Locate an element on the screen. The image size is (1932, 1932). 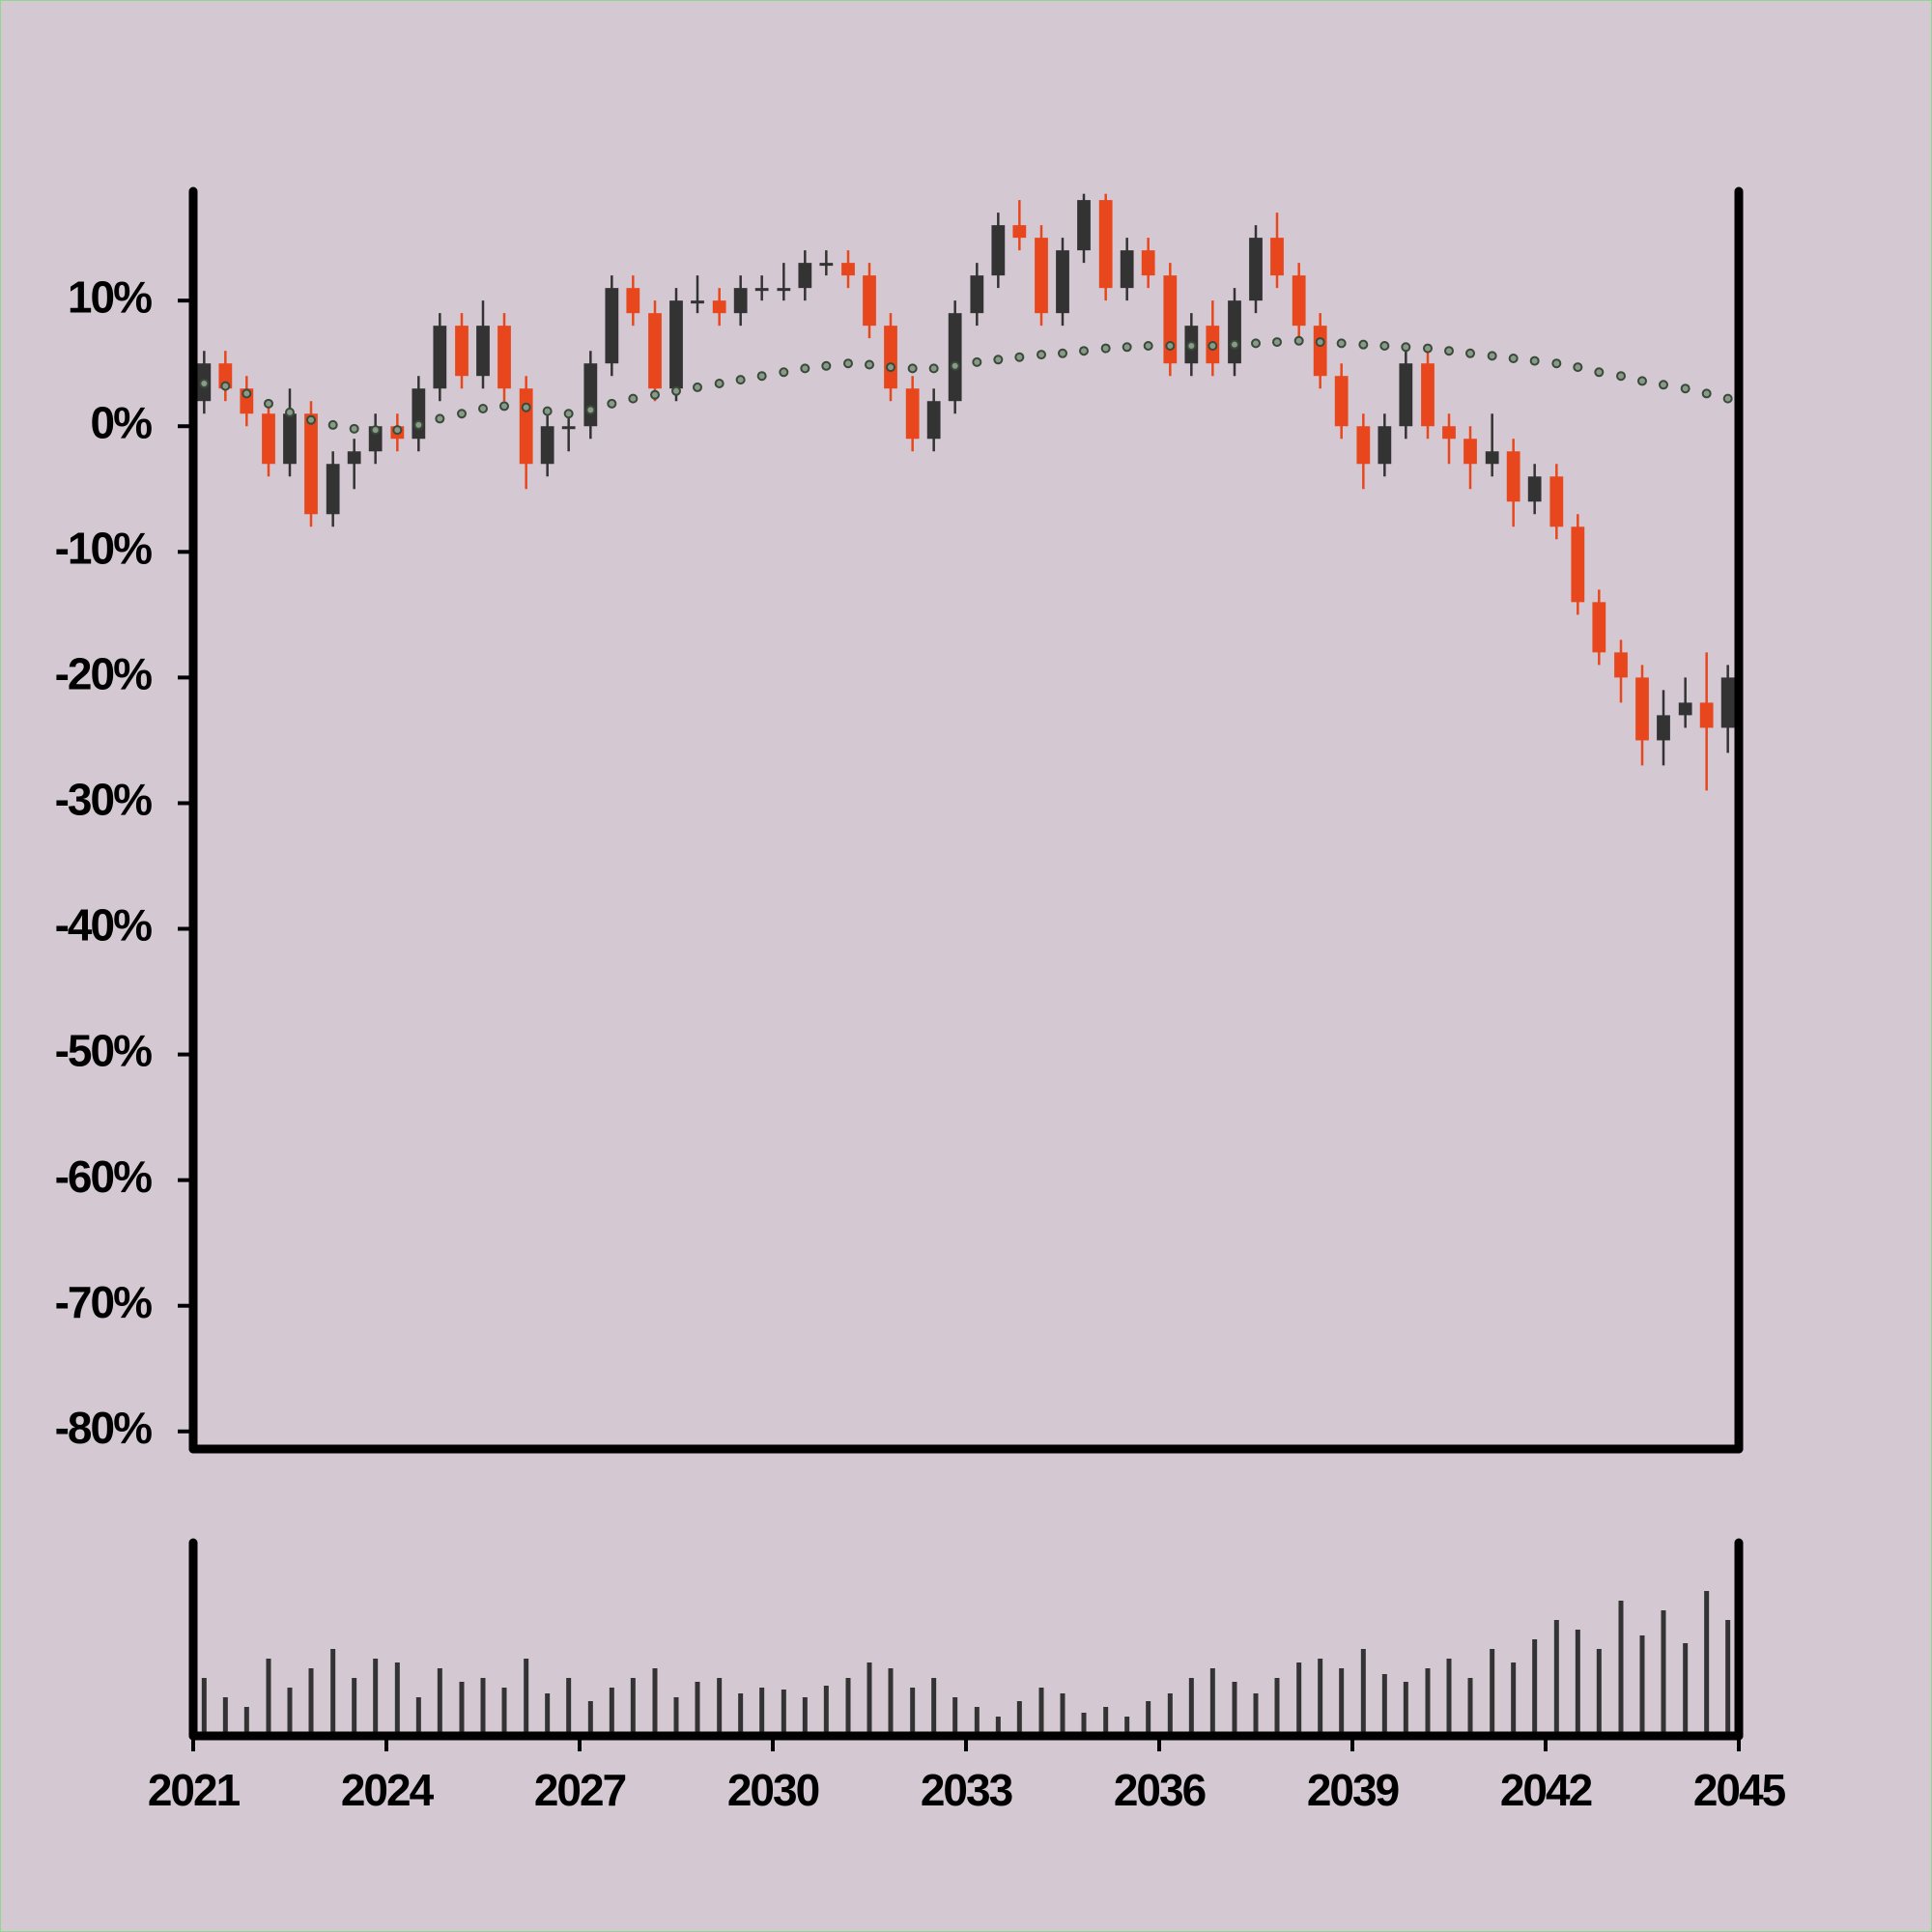
y-tick-label: -30% is located at coordinates (103, 800).